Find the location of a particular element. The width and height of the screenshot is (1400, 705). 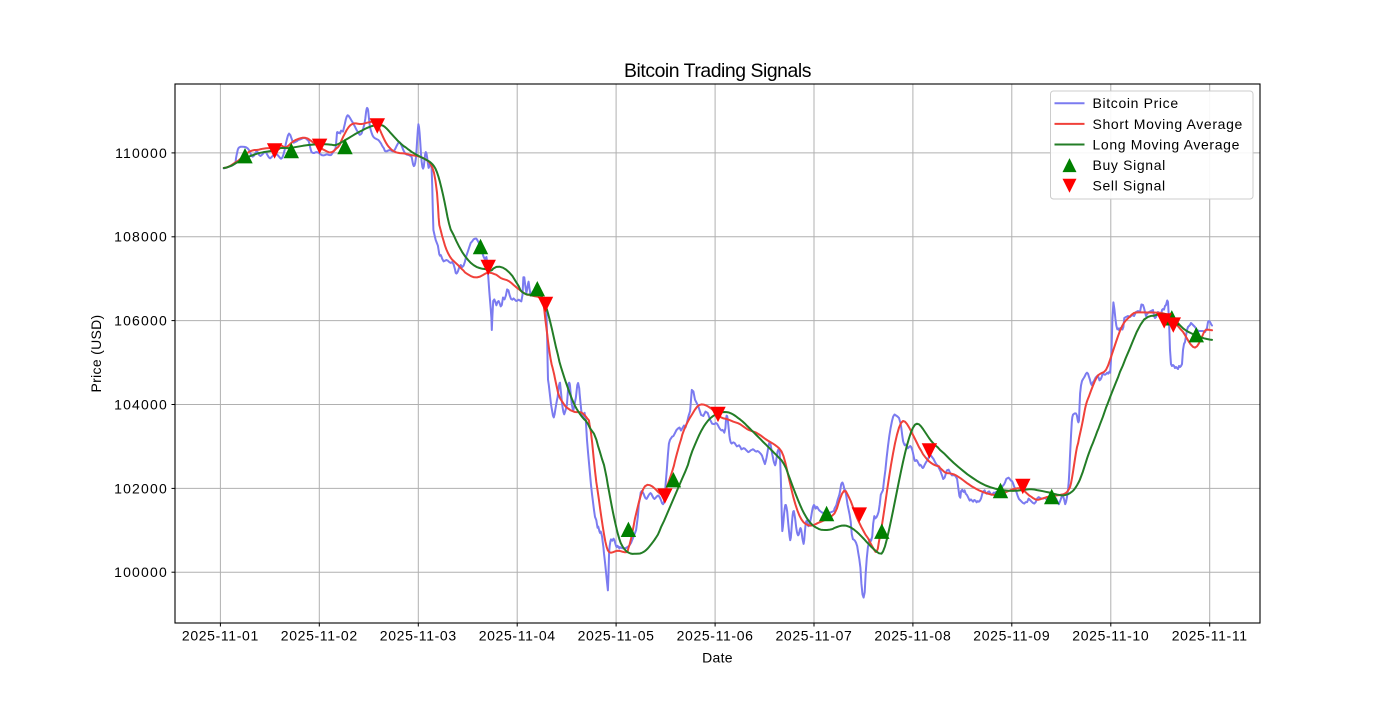

svg-text: 2025-11-07 is located at coordinates (814, 636).